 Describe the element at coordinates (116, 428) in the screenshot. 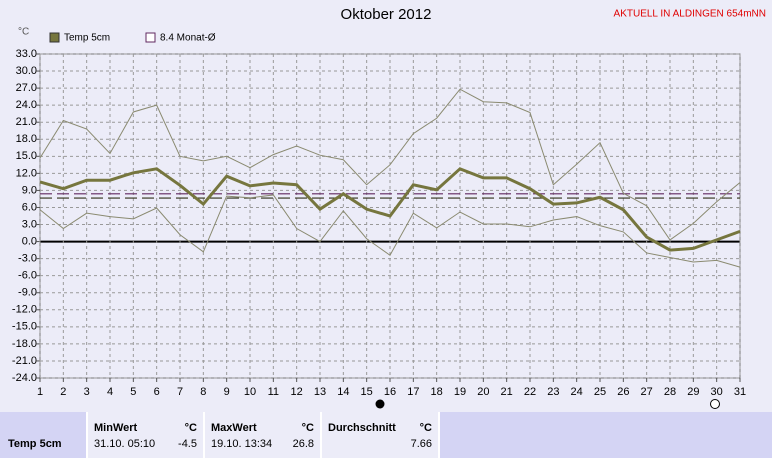

I see `min-title: MinWert` at that location.